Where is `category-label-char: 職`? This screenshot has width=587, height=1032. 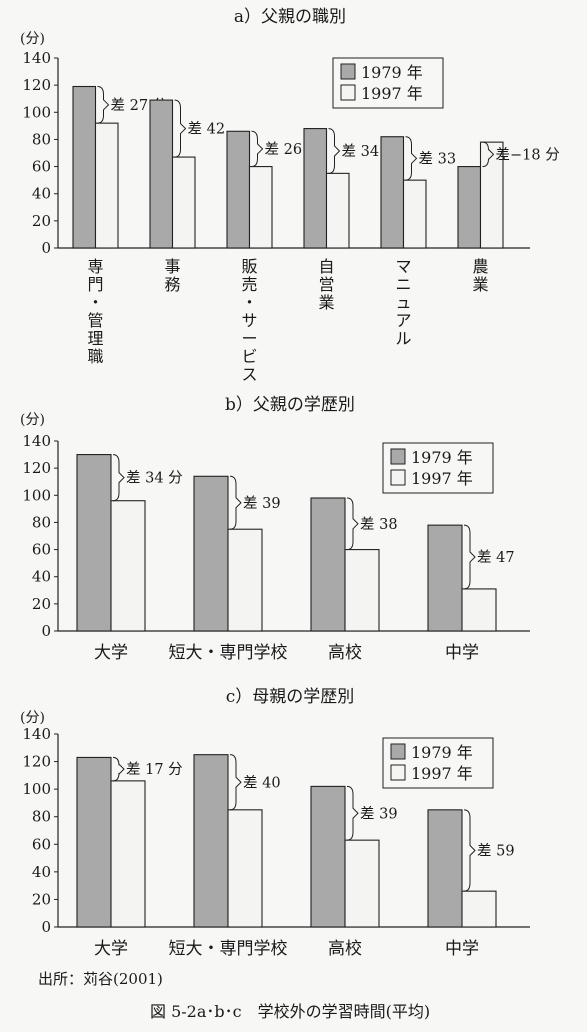 category-label-char: 職 is located at coordinates (95, 356).